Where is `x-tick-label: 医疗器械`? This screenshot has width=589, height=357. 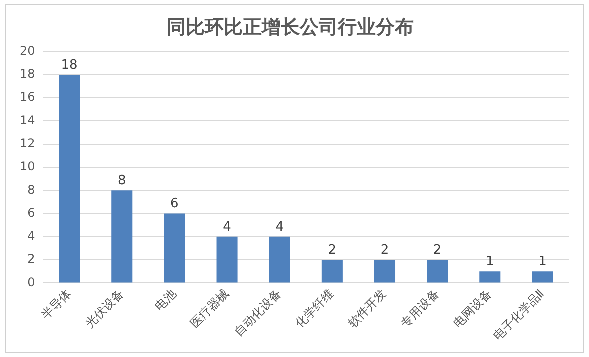
x-tick-label: 医疗器械 is located at coordinates (210, 308).